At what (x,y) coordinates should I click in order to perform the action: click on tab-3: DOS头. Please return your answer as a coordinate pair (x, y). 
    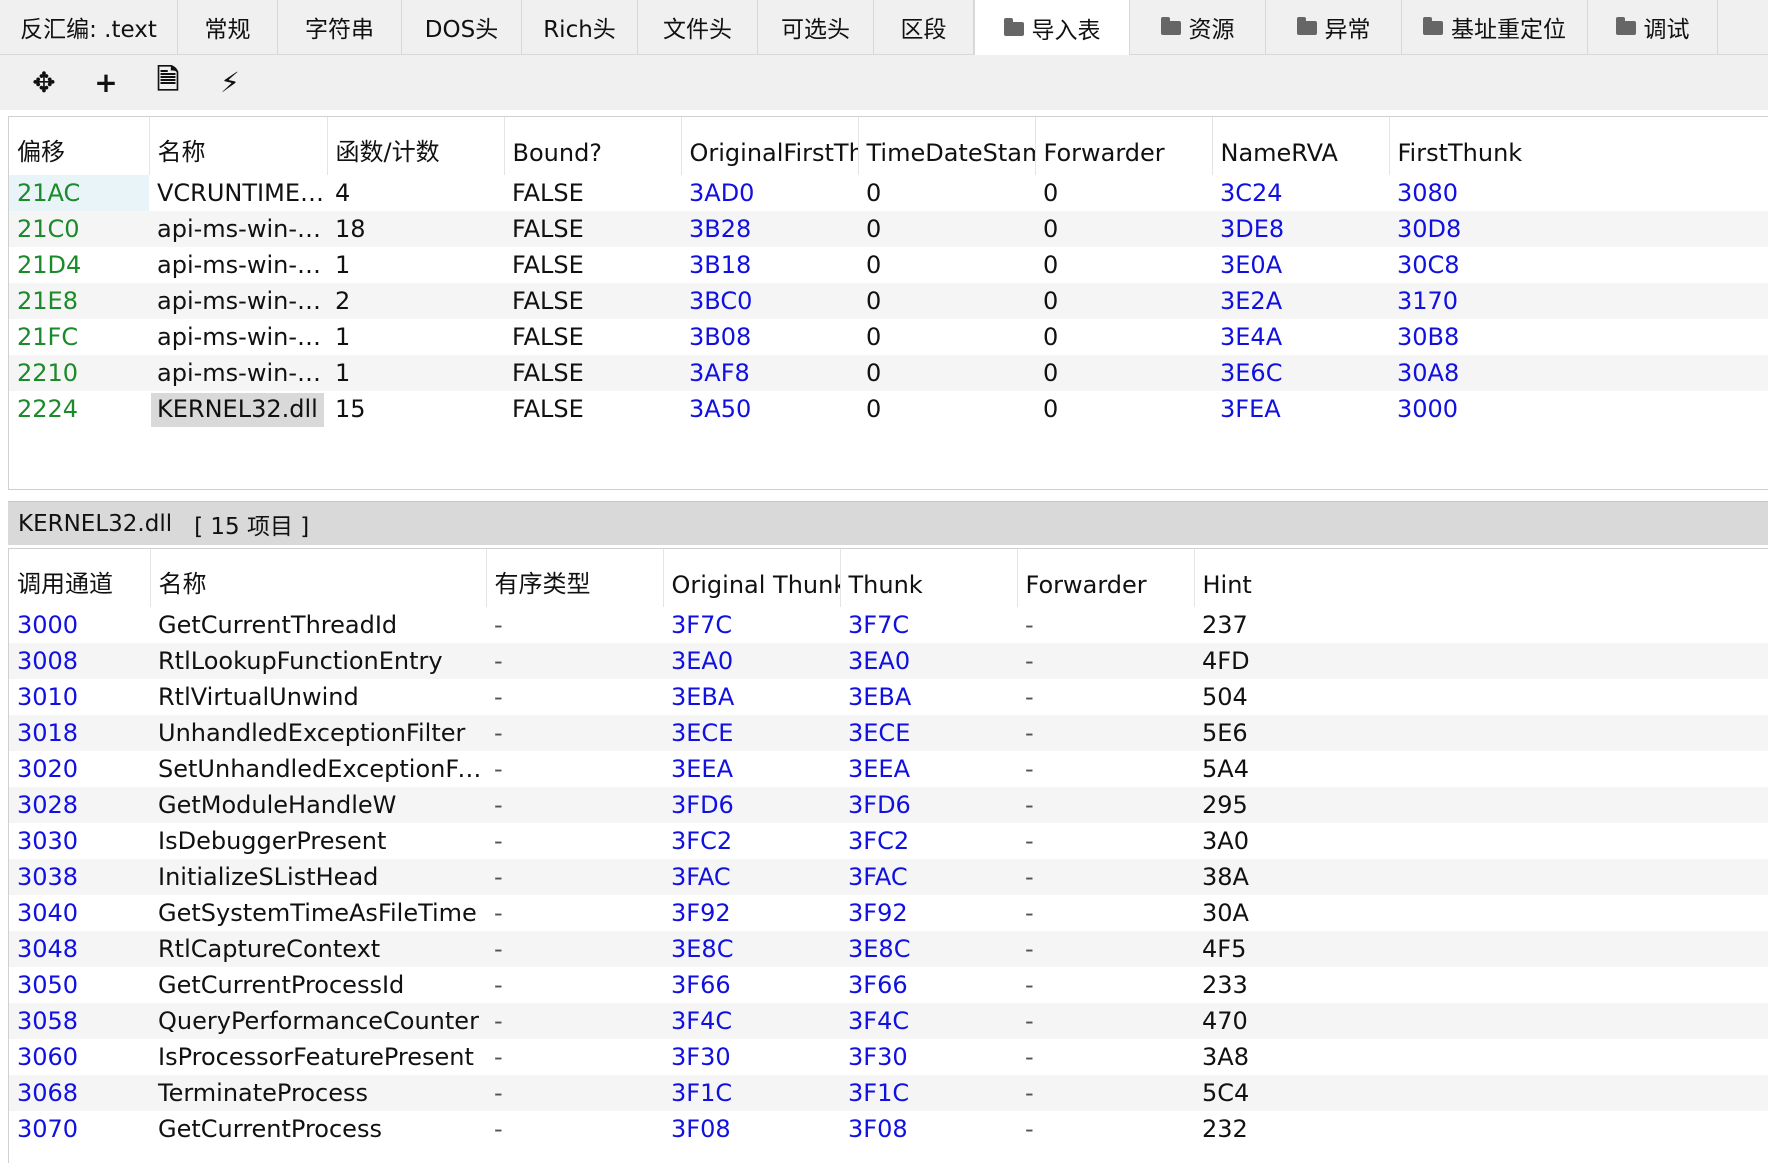
    Looking at the image, I should click on (462, 27).